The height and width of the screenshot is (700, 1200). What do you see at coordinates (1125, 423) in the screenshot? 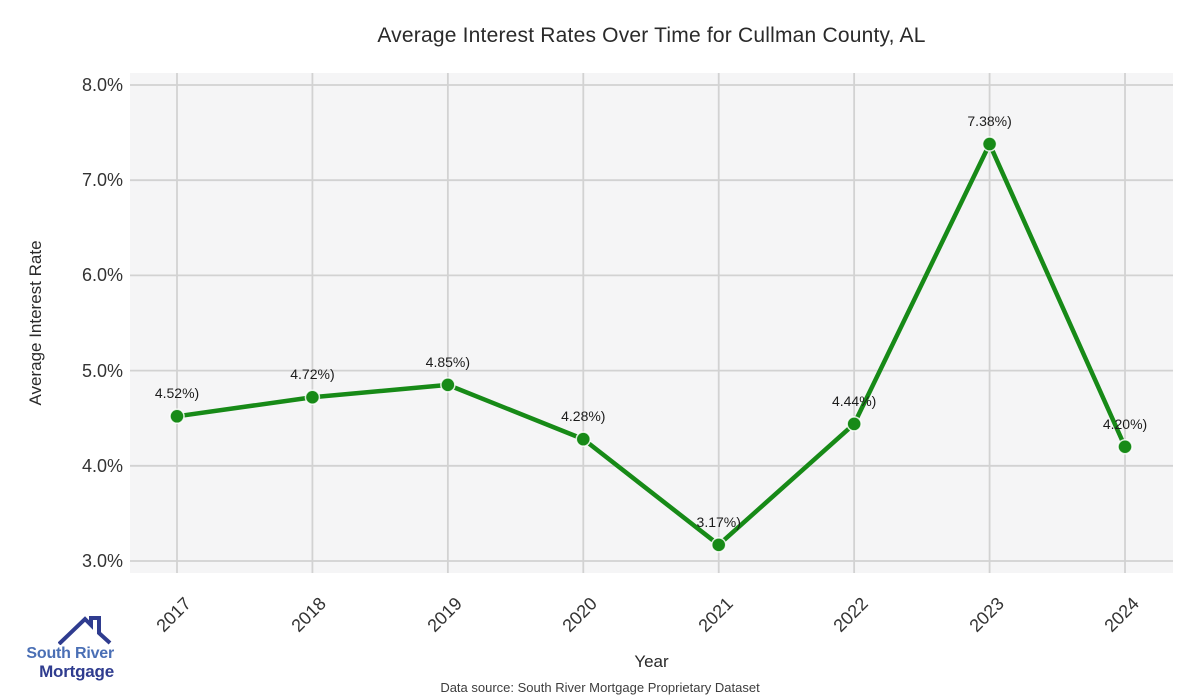
I see `point-label: 4.20%)` at bounding box center [1125, 423].